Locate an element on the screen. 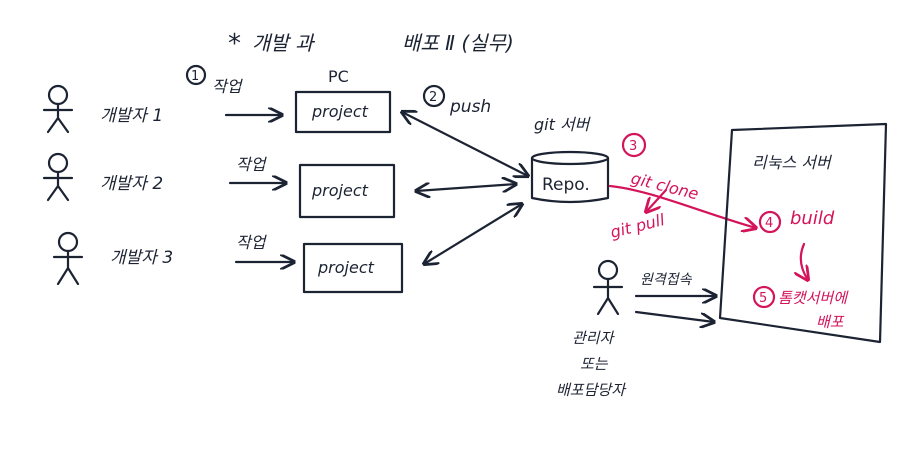  developer-1: 개발자 1 is located at coordinates (103, 109).